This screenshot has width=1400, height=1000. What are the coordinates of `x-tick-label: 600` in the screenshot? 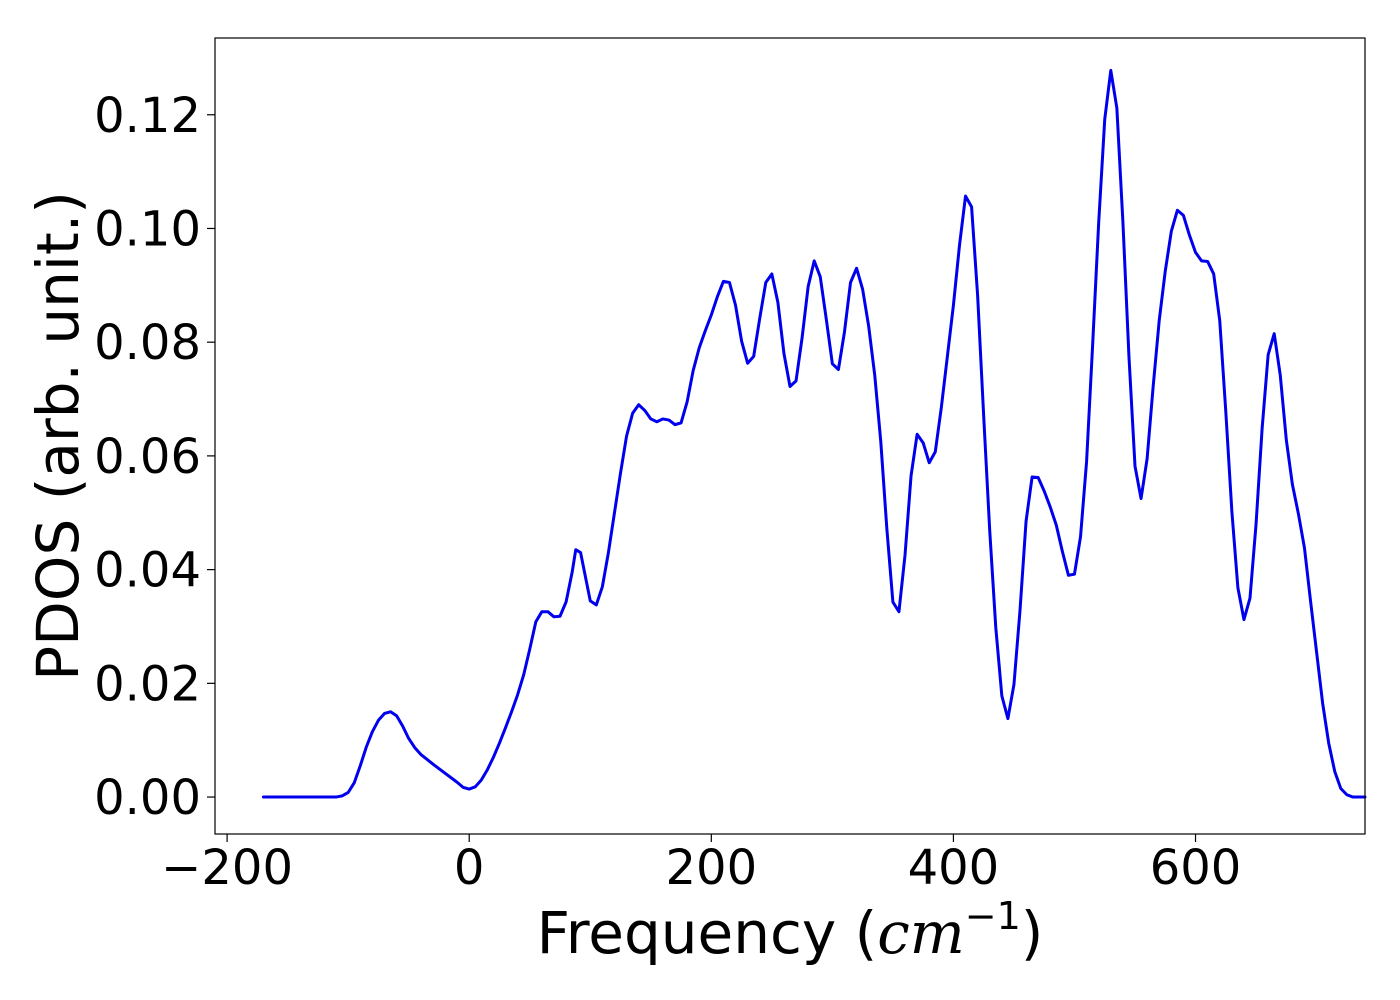 It's located at (1196, 868).